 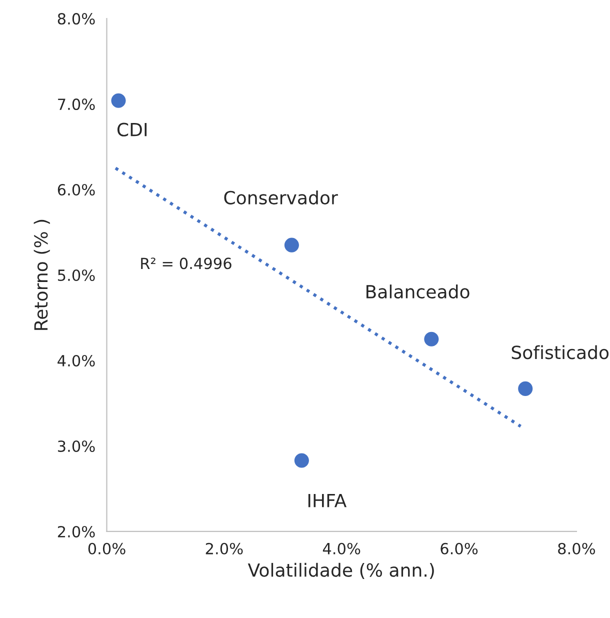 I want to click on y-axis-title: Retorno (% ), so click(x=42, y=275).